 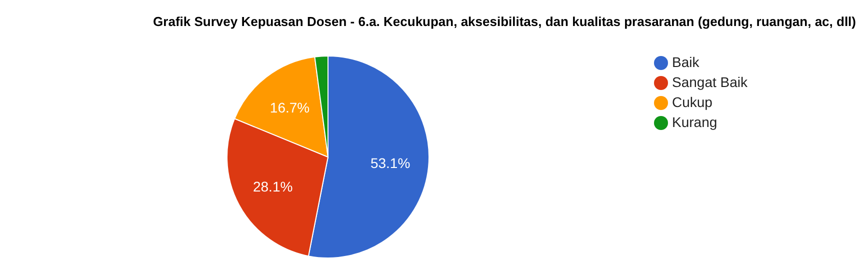 What do you see at coordinates (695, 122) in the screenshot?
I see `legend-label: Kurang` at bounding box center [695, 122].